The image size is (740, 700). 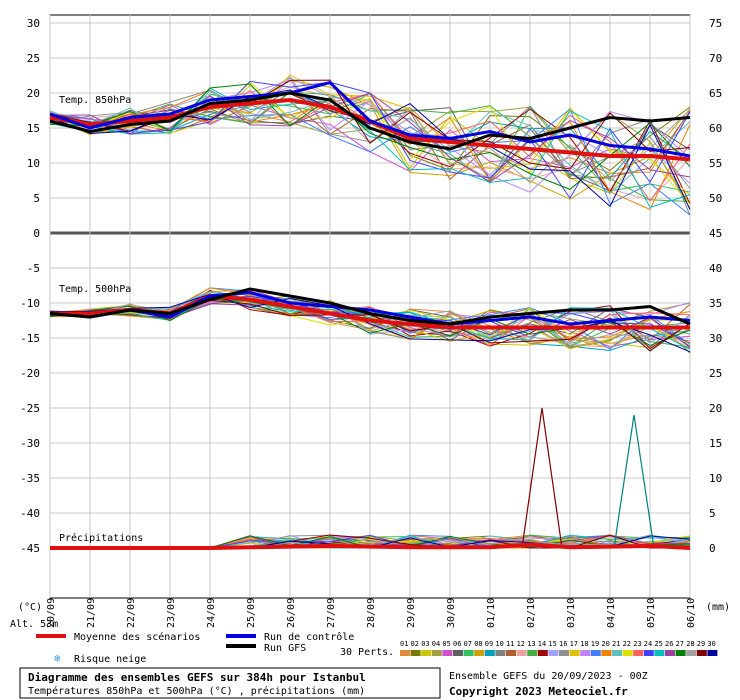 What do you see at coordinates (101, 538) in the screenshot?
I see `panel-label-precip: Précipitations` at bounding box center [101, 538].